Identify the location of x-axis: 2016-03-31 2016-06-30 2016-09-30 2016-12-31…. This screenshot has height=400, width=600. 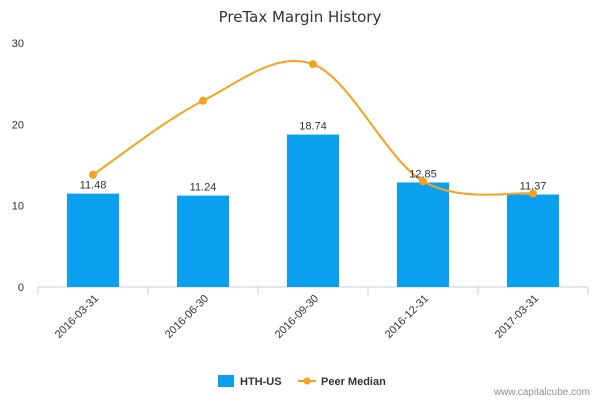
(313, 313).